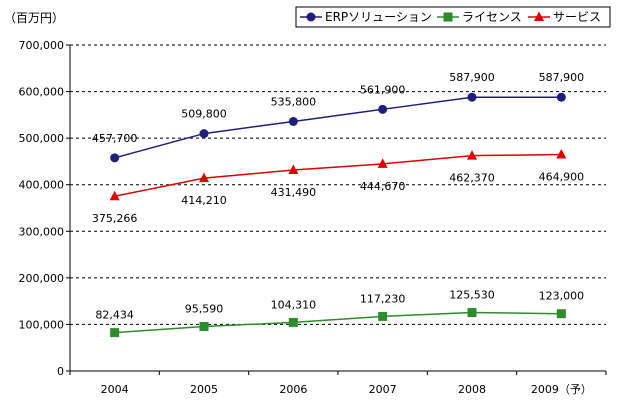  What do you see at coordinates (294, 304) in the screenshot?
I see `data-label: 104,310` at bounding box center [294, 304].